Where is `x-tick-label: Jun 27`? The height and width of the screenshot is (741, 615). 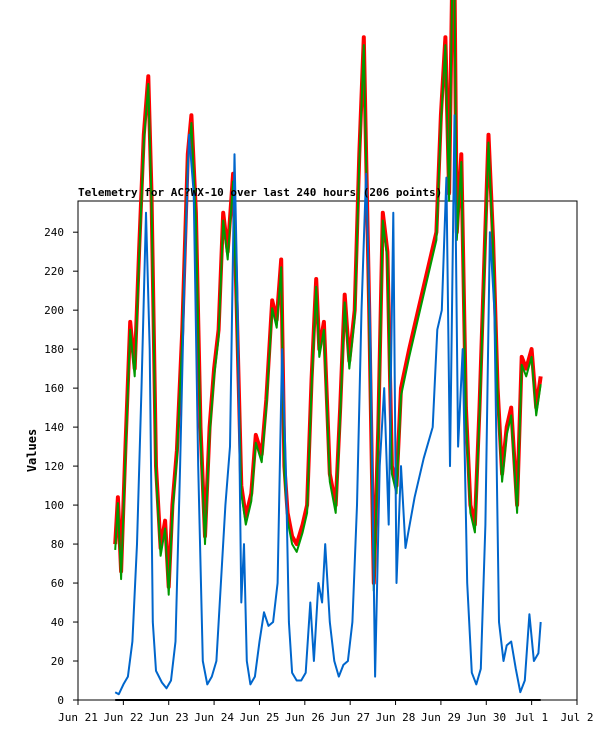 x-tick-label: Jun 27 is located at coordinates (350, 717).